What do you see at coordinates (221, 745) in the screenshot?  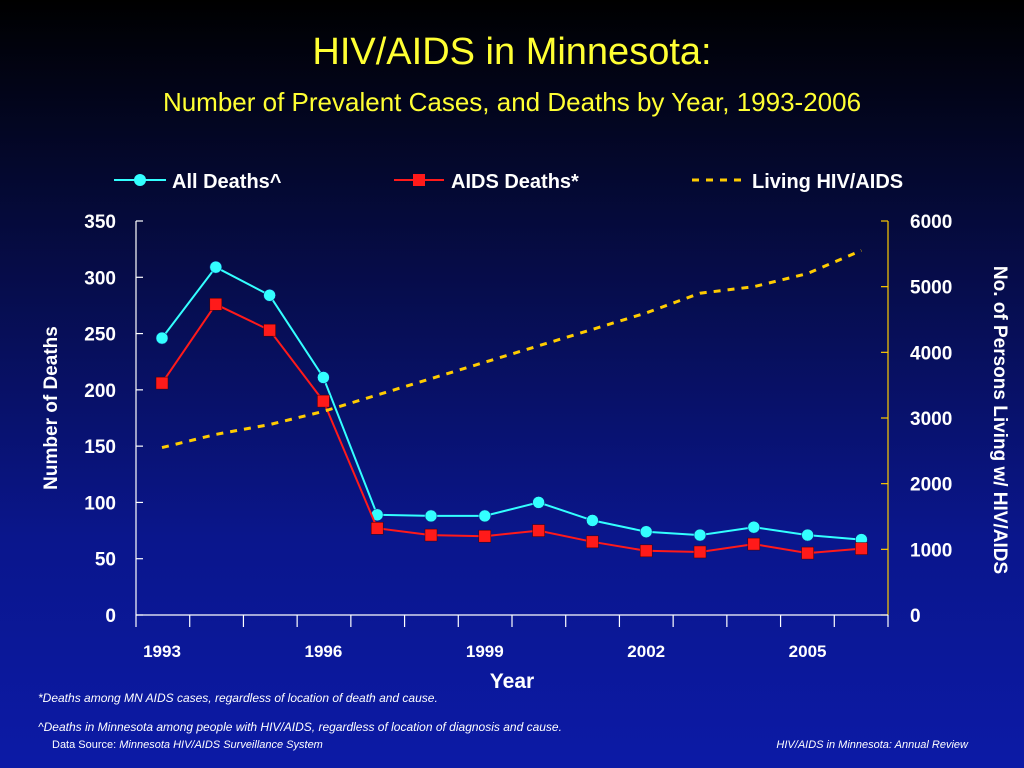 I see `data-source-name: Minnesota HIV/AIDS Surveillance System` at bounding box center [221, 745].